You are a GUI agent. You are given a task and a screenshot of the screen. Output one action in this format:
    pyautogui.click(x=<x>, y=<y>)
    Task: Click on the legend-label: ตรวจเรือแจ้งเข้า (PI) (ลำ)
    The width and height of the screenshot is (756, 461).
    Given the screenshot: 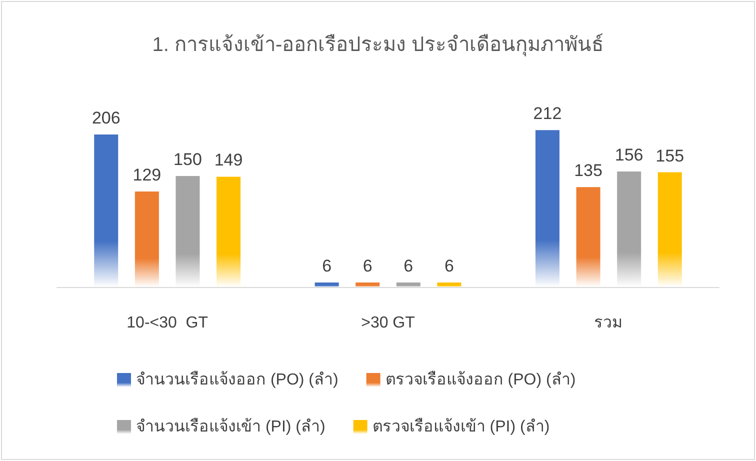 What is the action you would take?
    pyautogui.click(x=461, y=427)
    